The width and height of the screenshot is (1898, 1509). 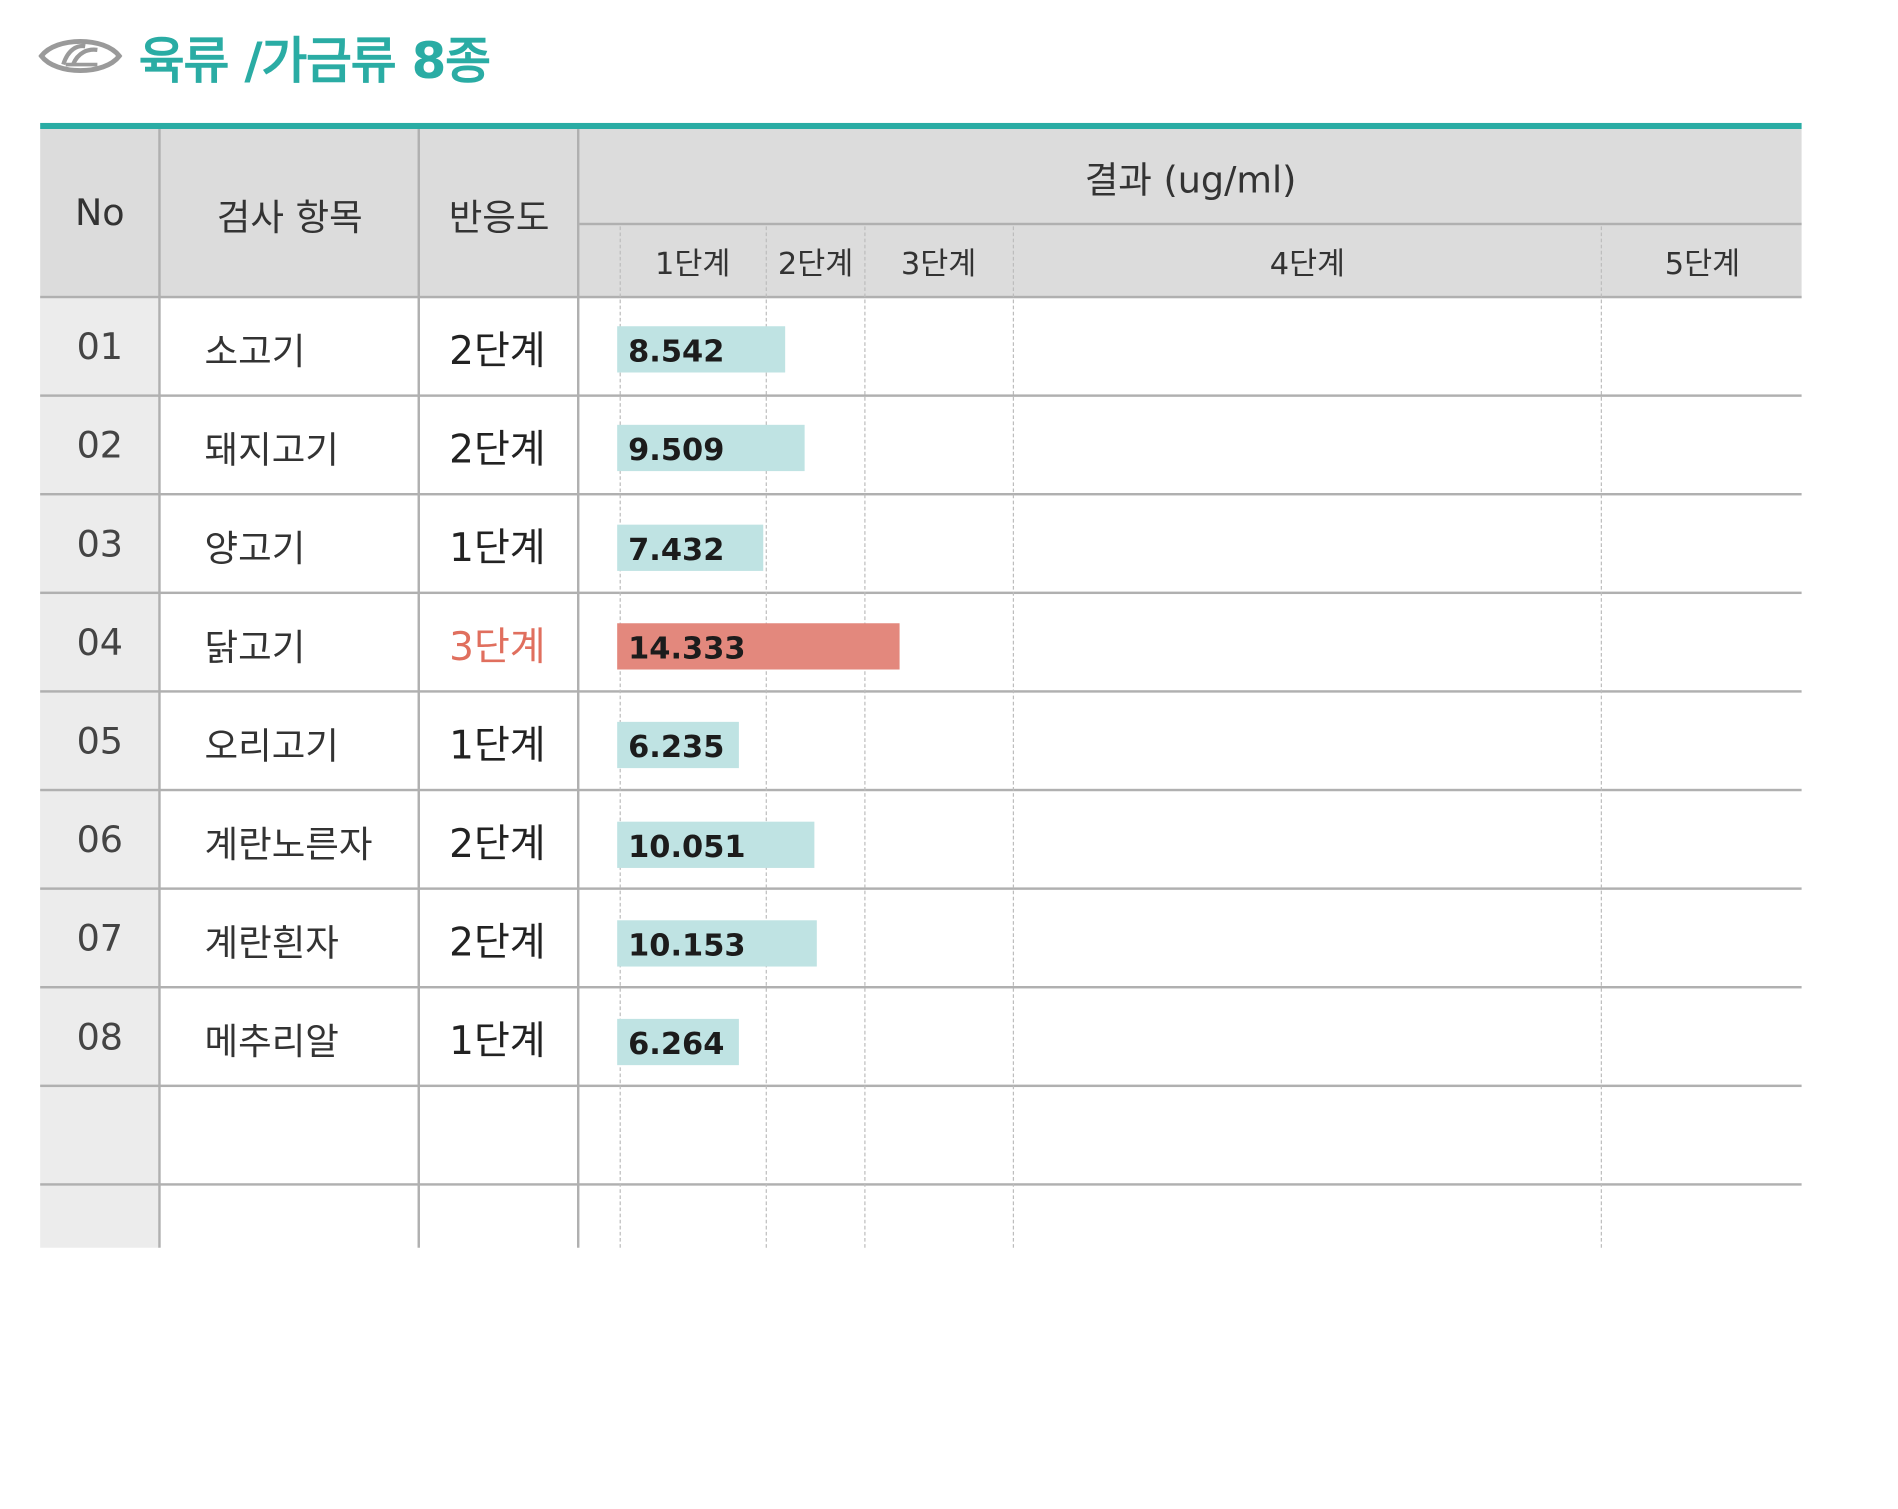 What do you see at coordinates (271, 746) in the screenshot?
I see `row-item: 오리고기` at bounding box center [271, 746].